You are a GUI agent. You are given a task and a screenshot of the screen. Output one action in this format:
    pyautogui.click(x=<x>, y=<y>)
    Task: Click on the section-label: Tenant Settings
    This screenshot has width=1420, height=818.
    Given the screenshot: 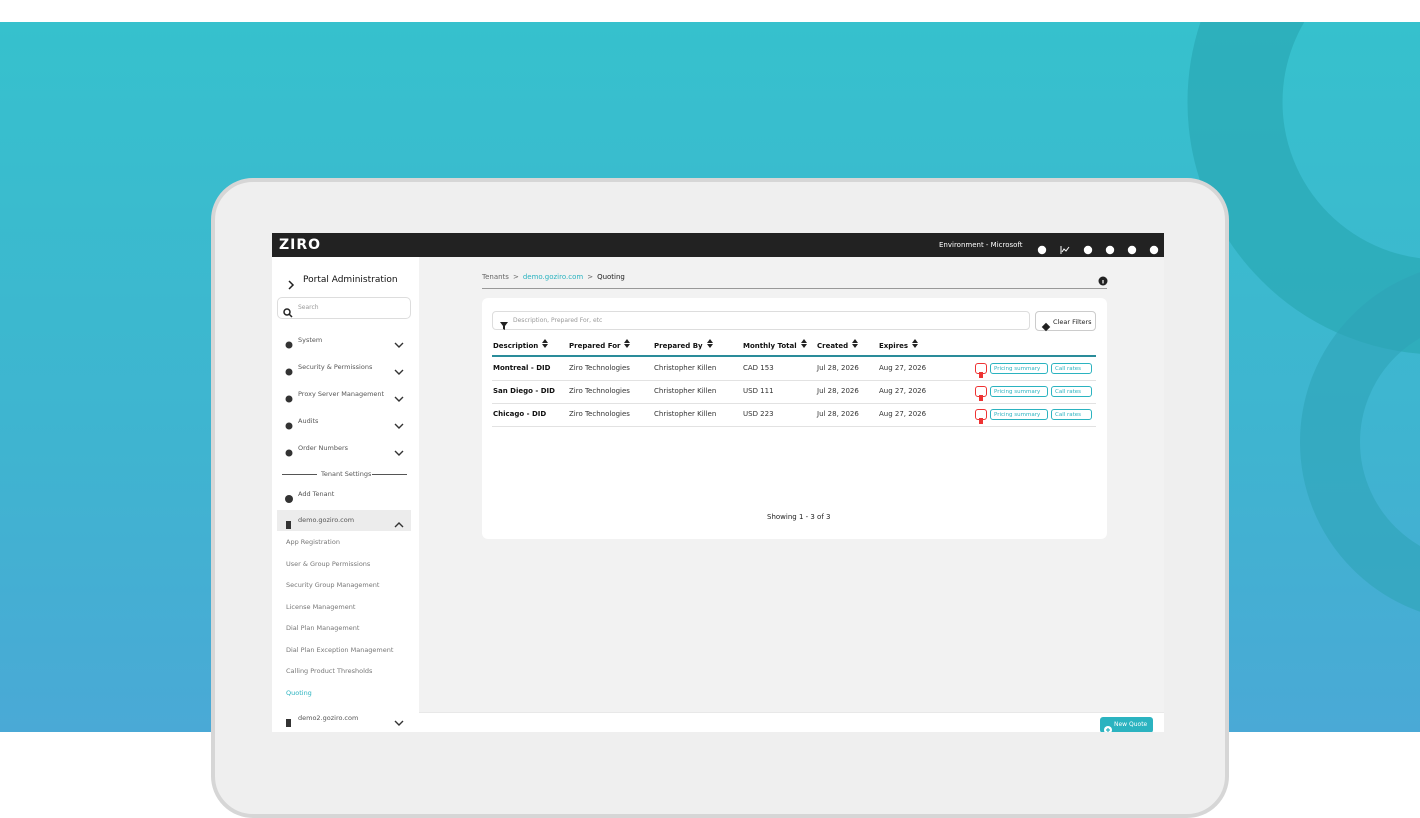 What is the action you would take?
    pyautogui.click(x=346, y=474)
    